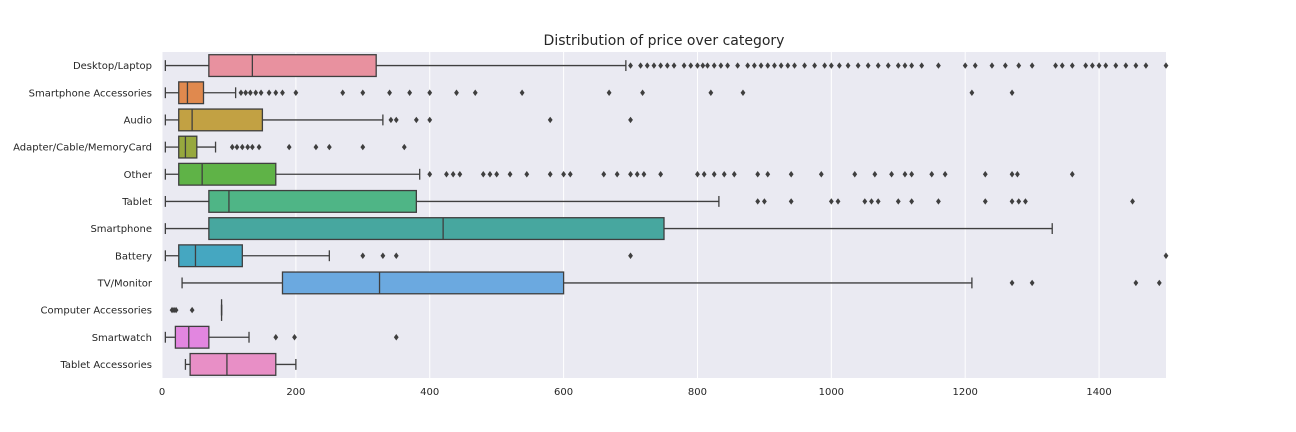 The width and height of the screenshot is (1296, 432). Describe the element at coordinates (136, 202) in the screenshot. I see `category-label: Tablet` at that location.